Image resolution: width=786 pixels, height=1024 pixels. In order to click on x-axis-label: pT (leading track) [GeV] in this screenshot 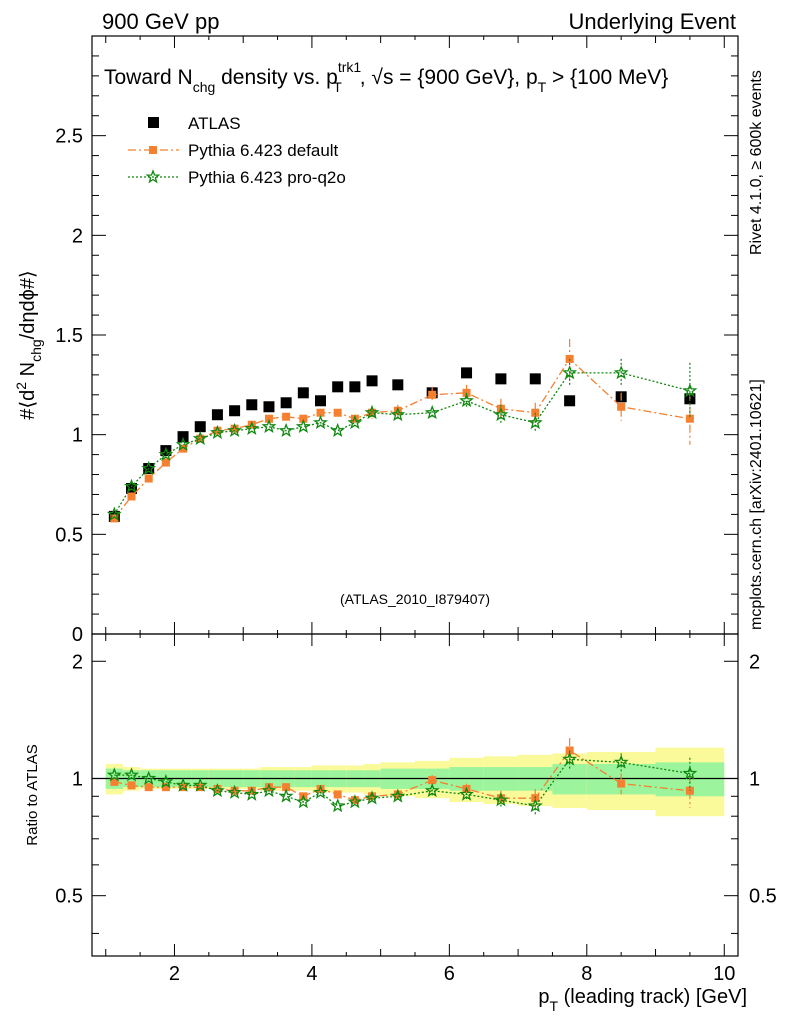, I will do `click(642, 1000)`.